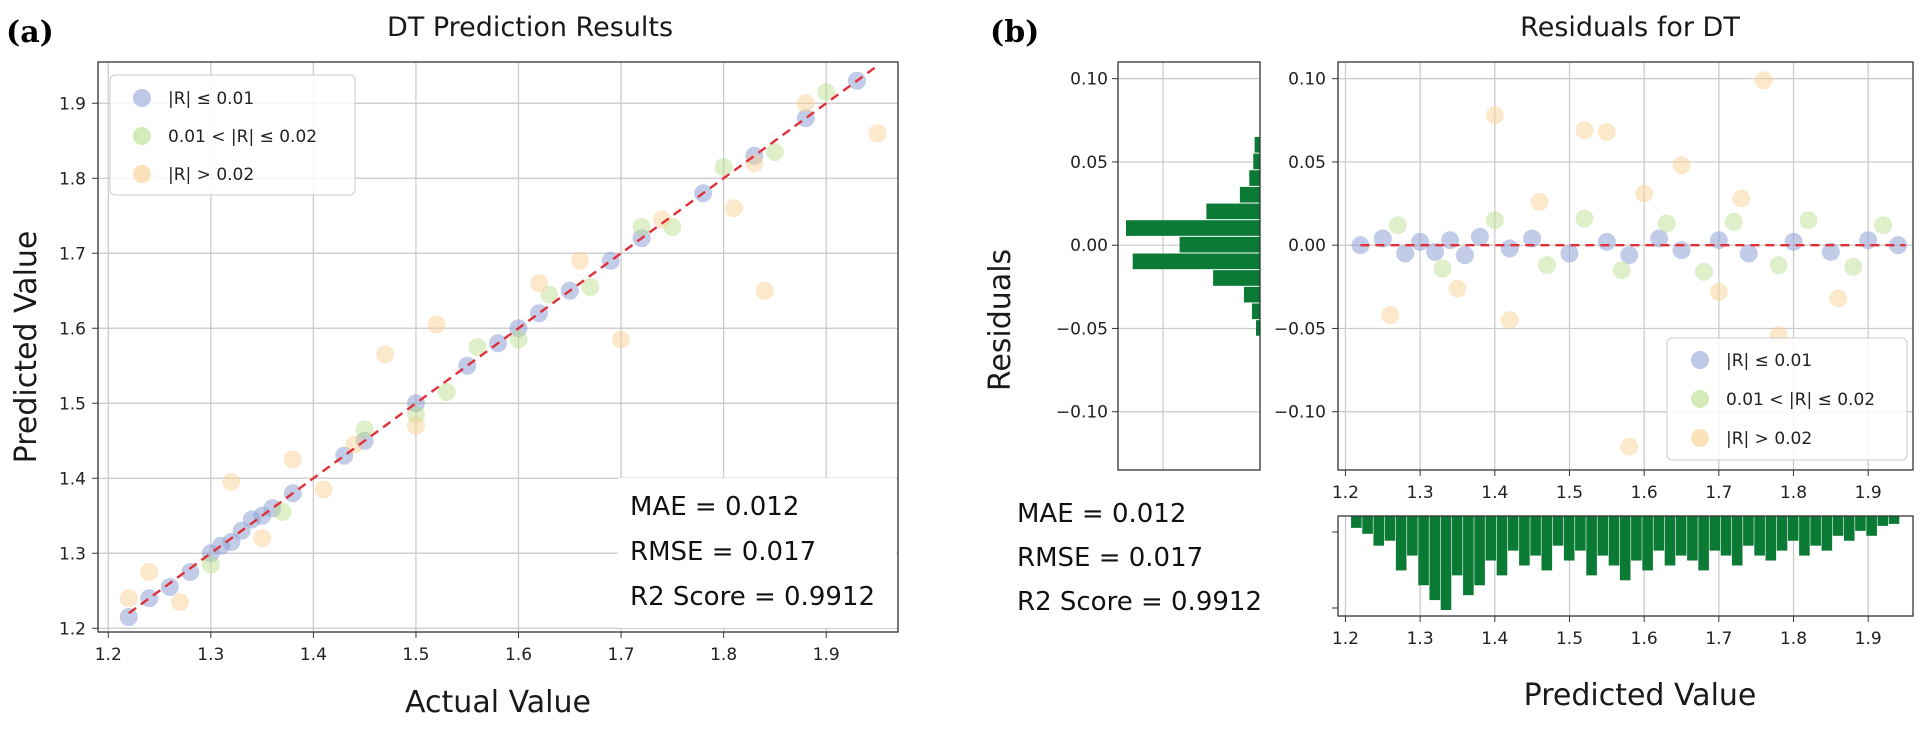 Image resolution: width=1931 pixels, height=729 pixels. What do you see at coordinates (242, 137) in the screenshot?
I see `legend-label-mid: 0.01 < |R| ≤ 0.02` at bounding box center [242, 137].